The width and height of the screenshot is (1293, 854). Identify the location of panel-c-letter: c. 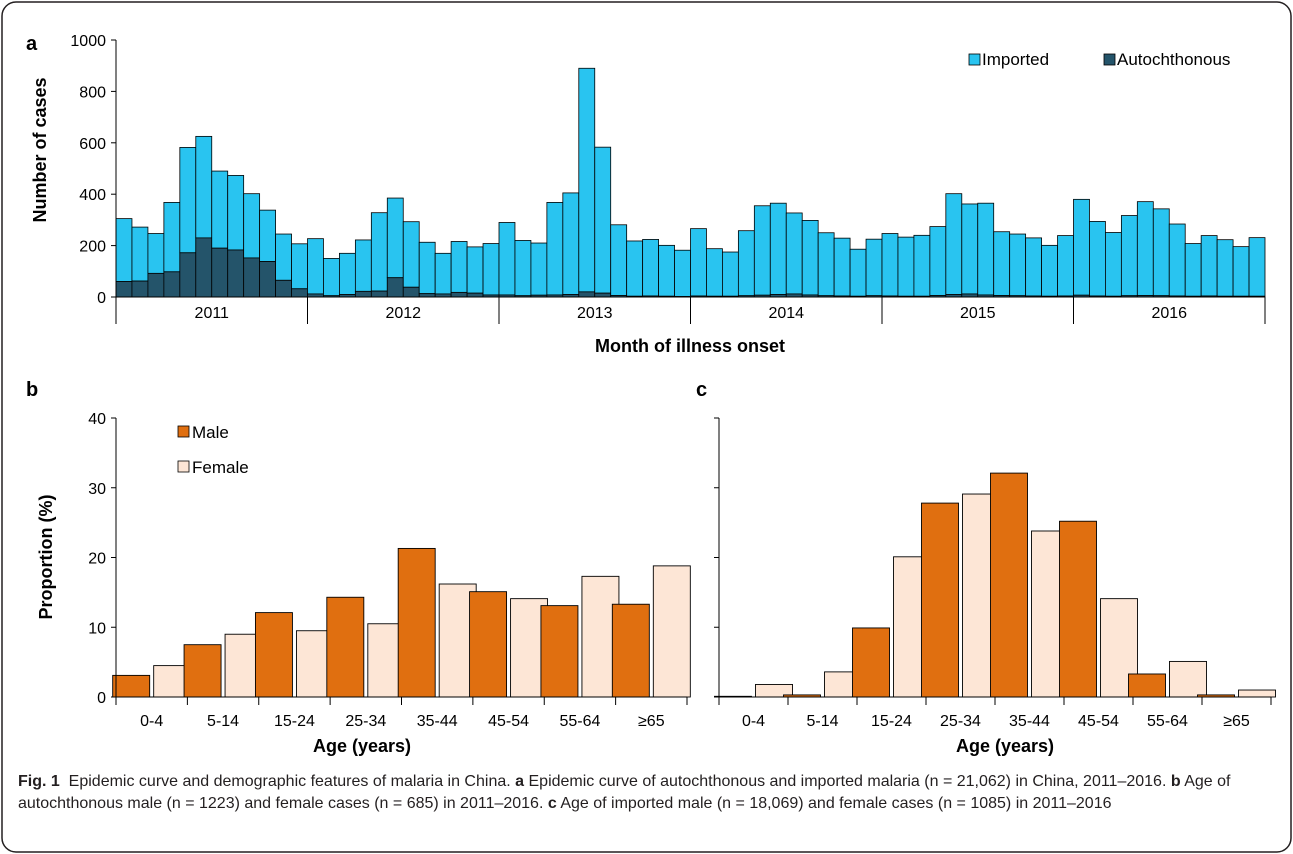
(701, 390).